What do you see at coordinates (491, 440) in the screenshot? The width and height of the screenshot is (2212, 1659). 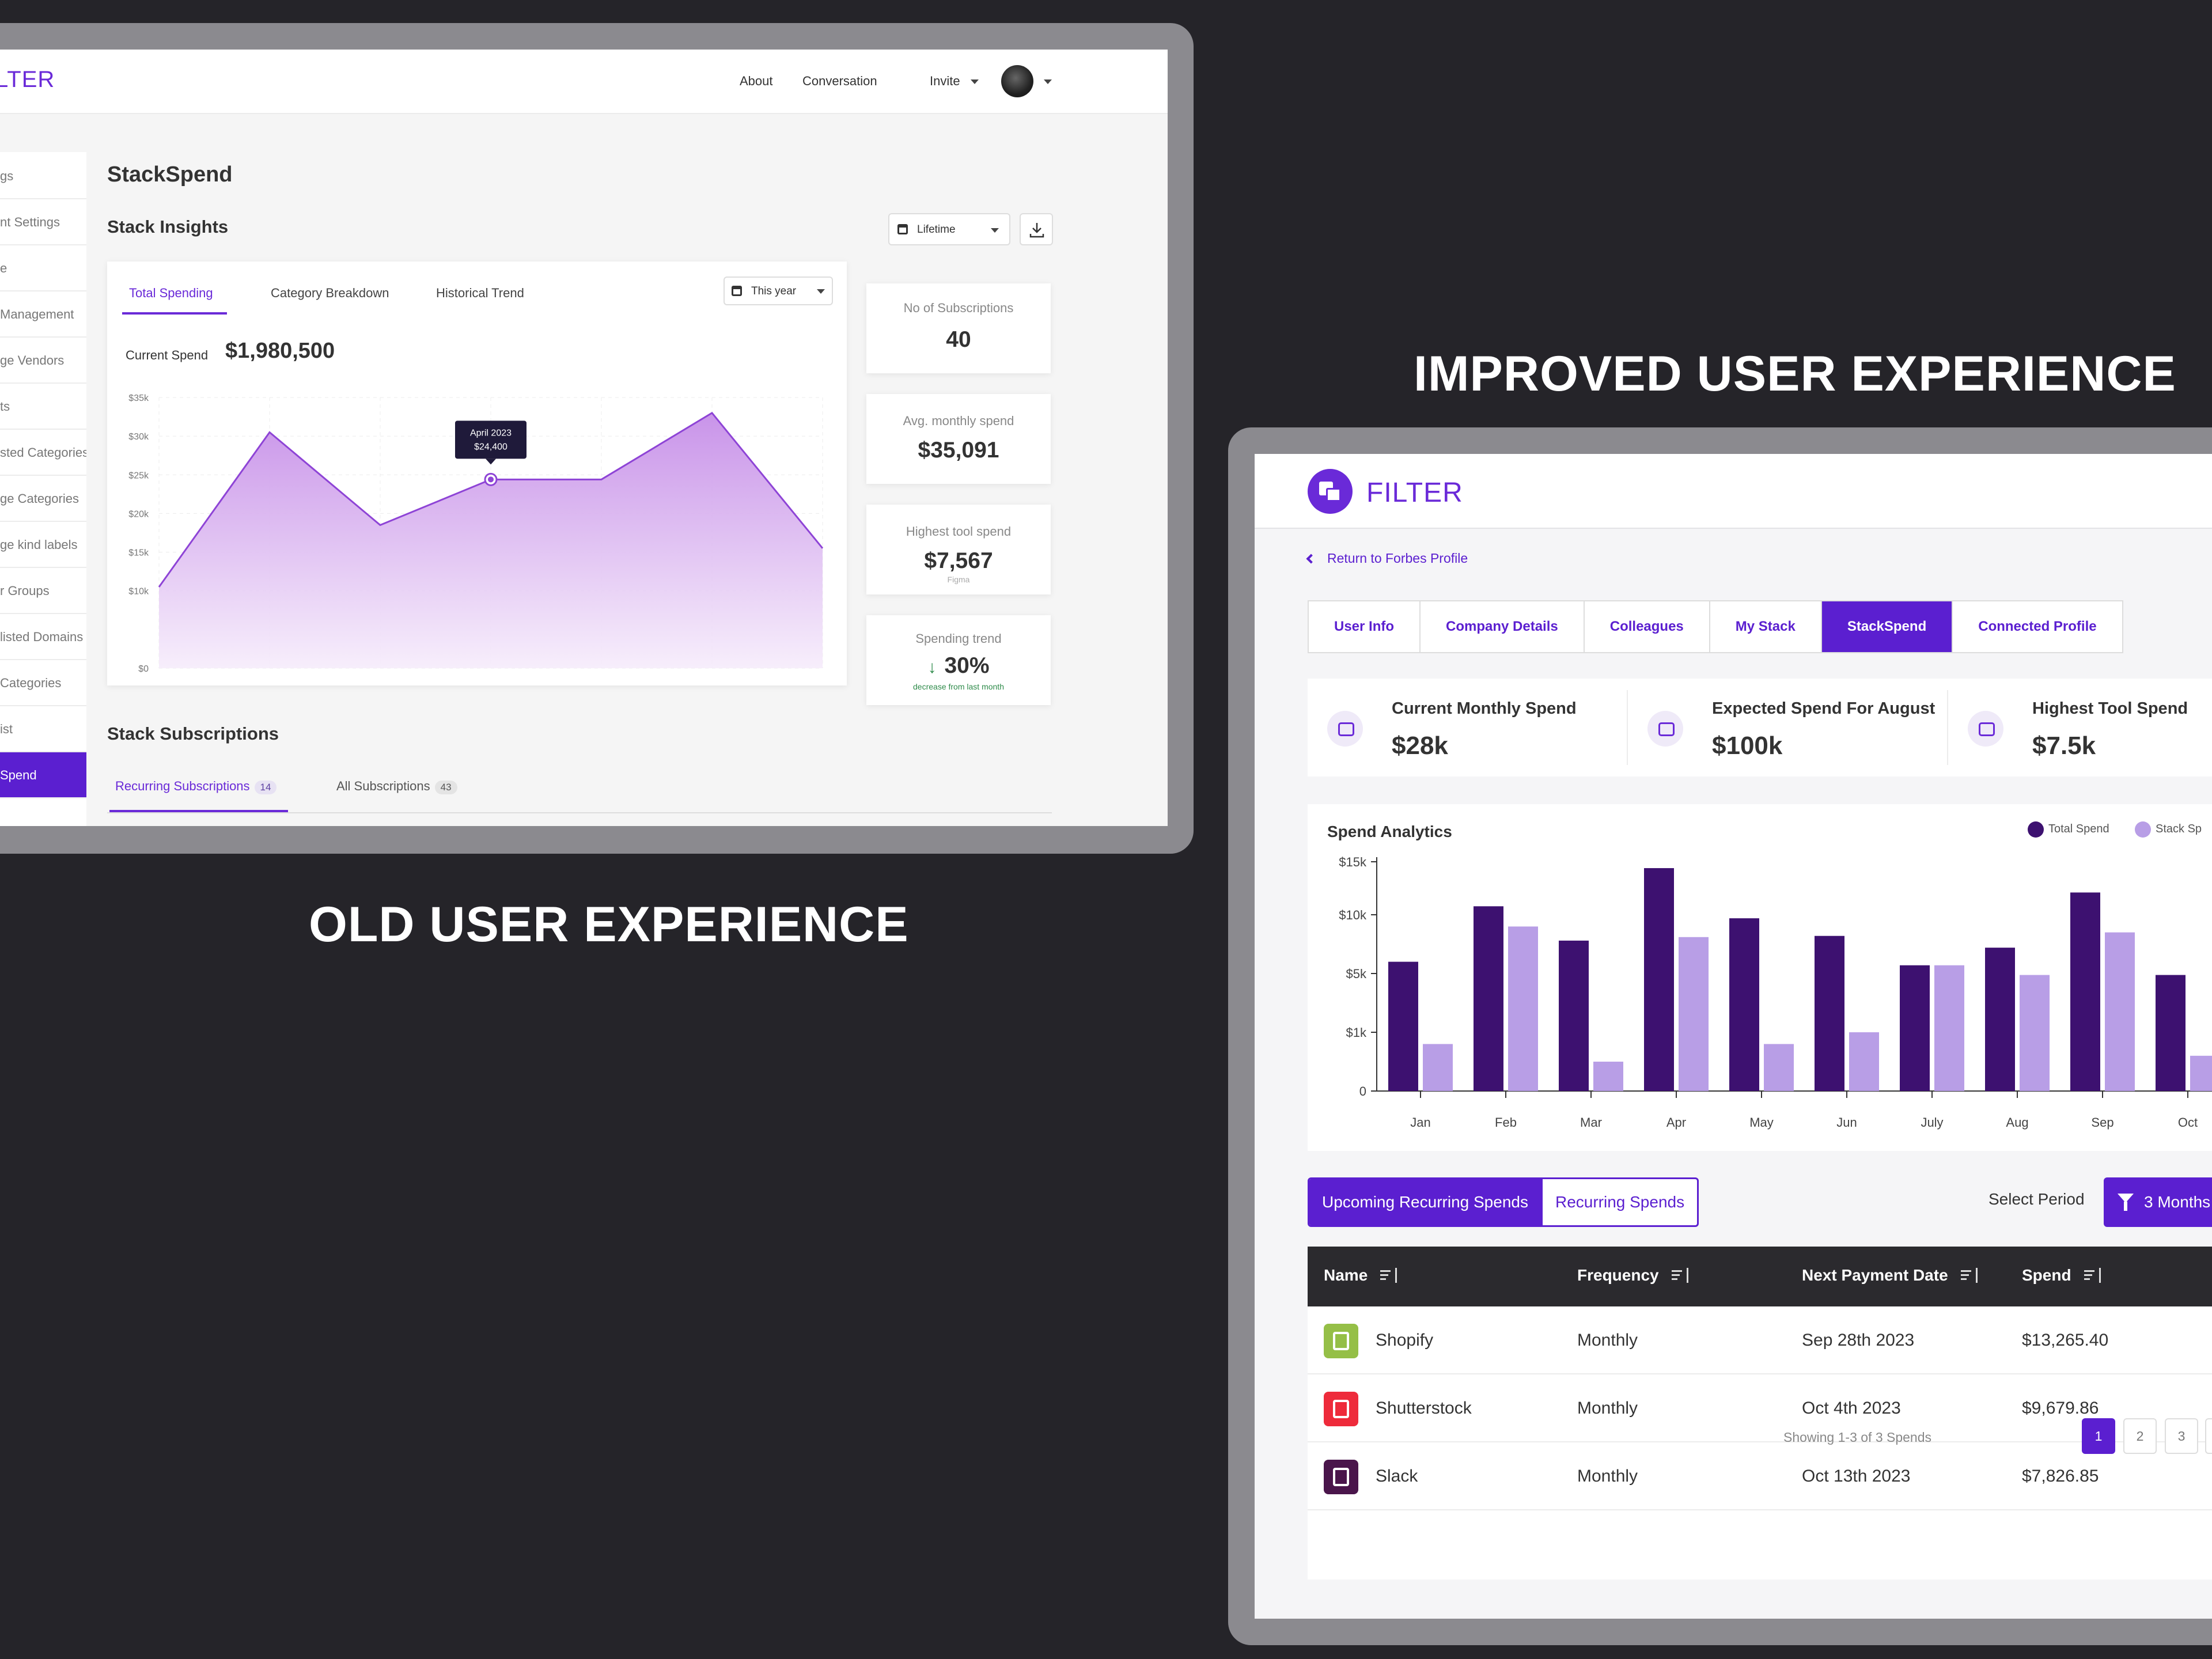 I see `tooltip` at bounding box center [491, 440].